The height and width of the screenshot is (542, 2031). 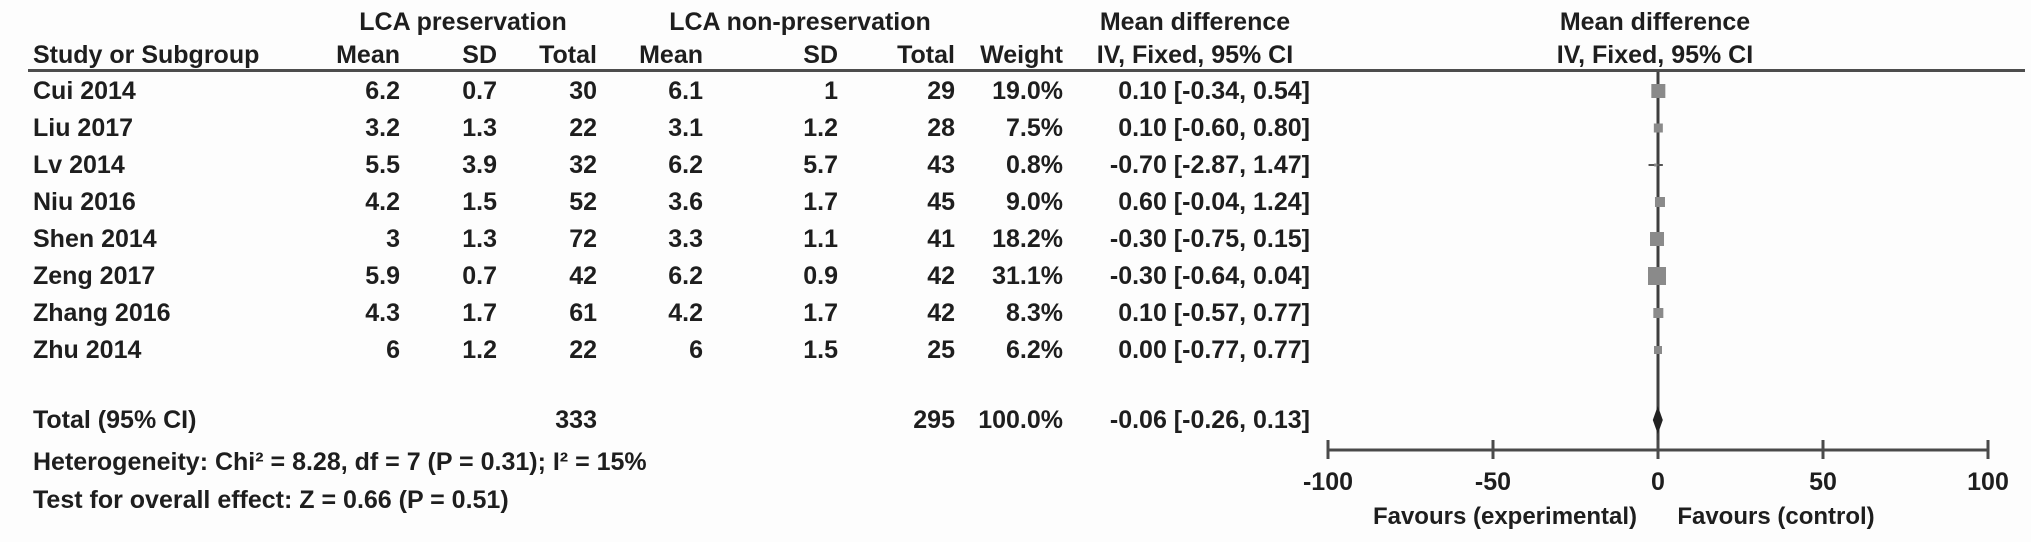 What do you see at coordinates (479, 239) in the screenshot?
I see `group1-sd-cell: 1.3` at bounding box center [479, 239].